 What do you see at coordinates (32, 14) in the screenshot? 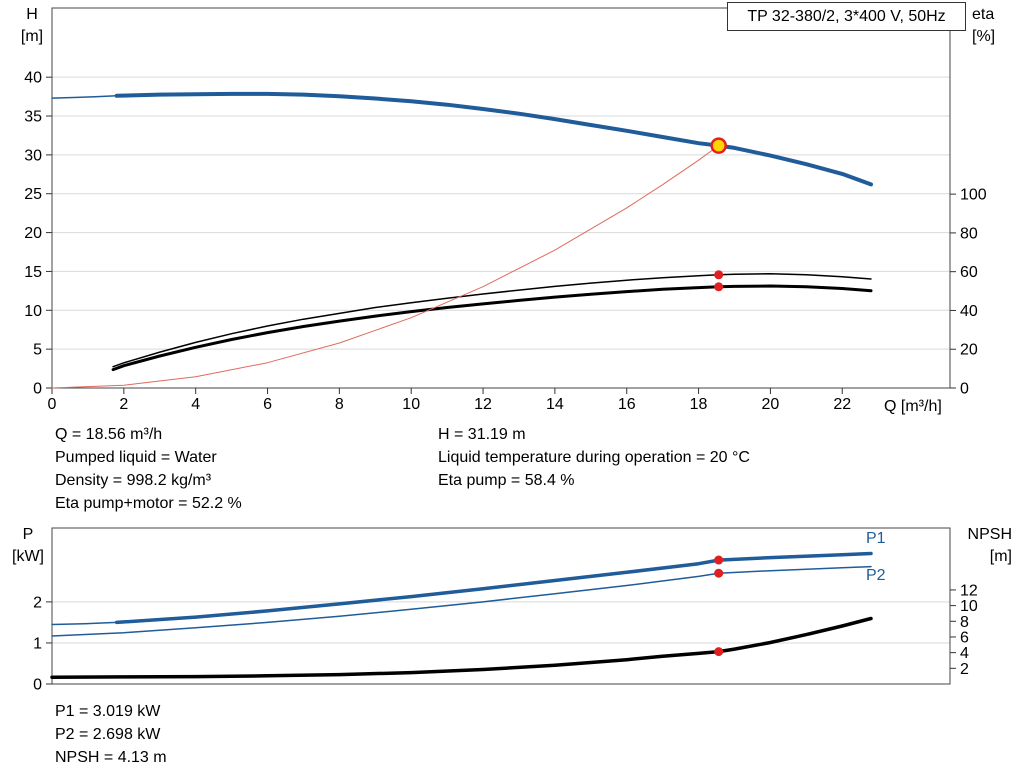
I see `head-axis-unit-line1: H` at bounding box center [32, 14].